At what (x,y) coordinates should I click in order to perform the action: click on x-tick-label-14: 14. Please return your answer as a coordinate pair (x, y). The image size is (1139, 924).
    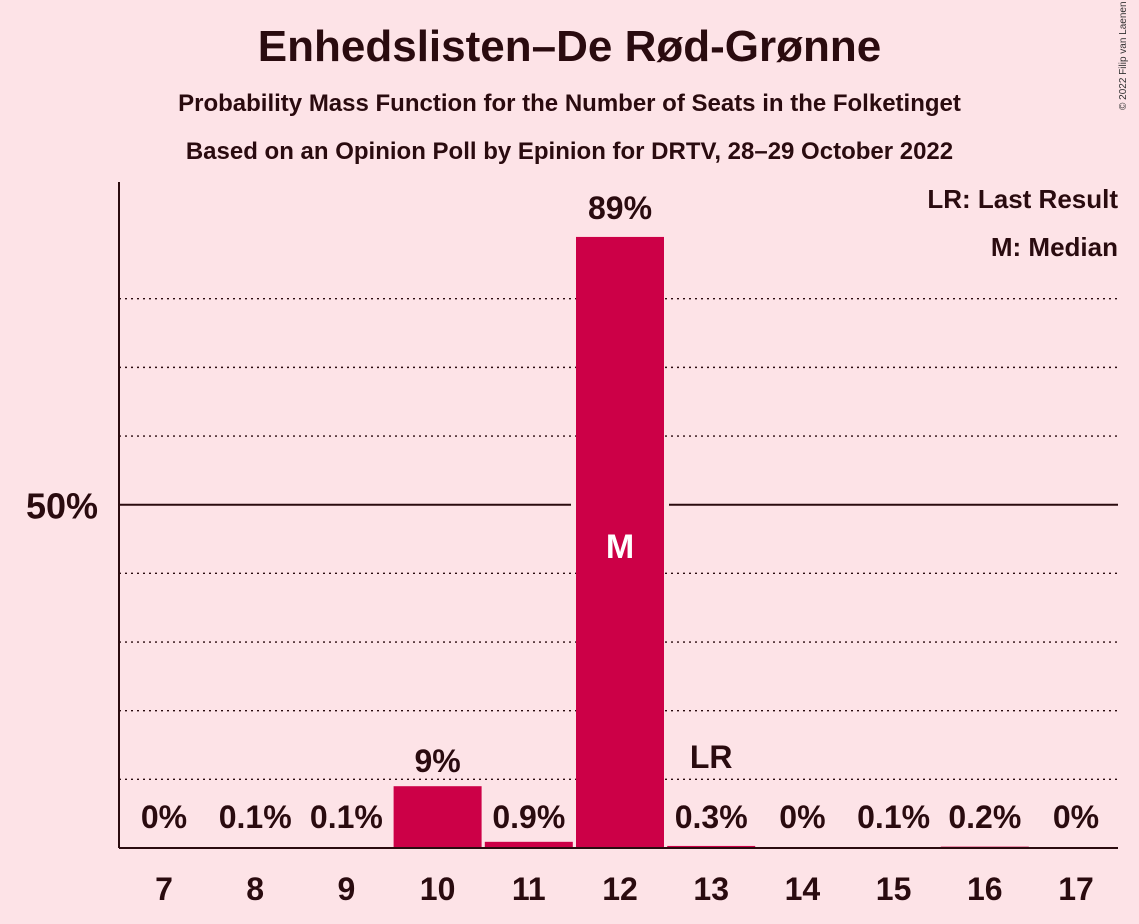
    Looking at the image, I should click on (803, 889).